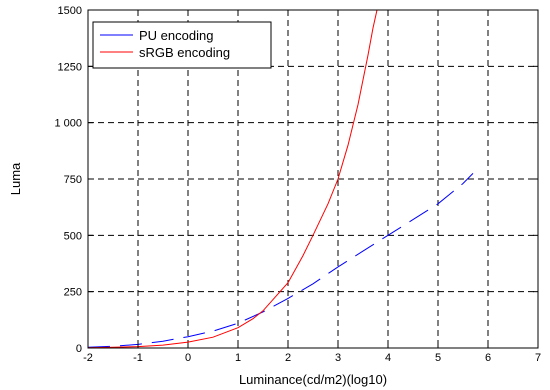 This screenshot has width=550, height=390. I want to click on legend-box, so click(182, 45).